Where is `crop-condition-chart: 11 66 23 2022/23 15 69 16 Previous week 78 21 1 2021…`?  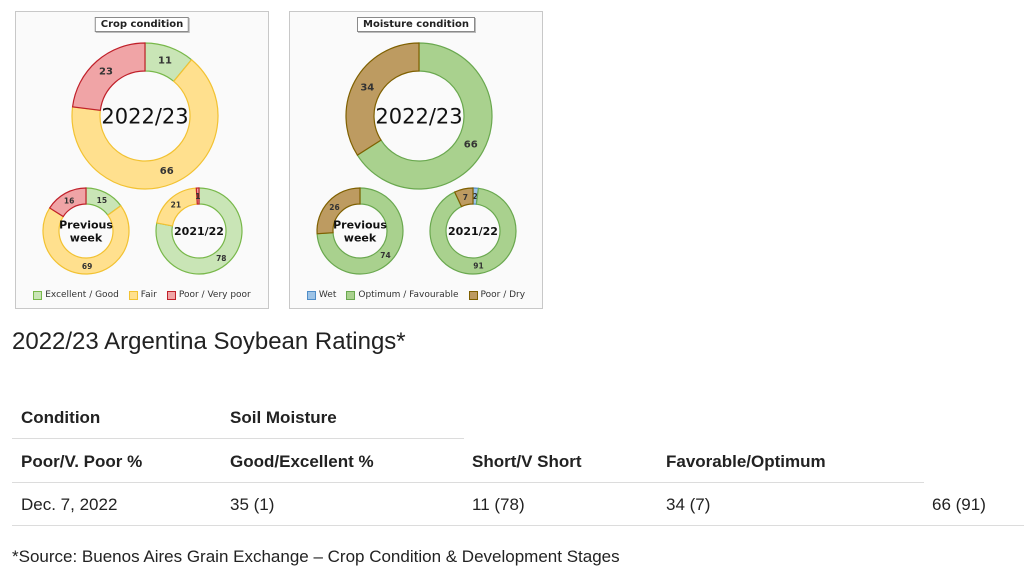
crop-condition-chart: 11 66 23 2022/23 15 69 16 Previous week 78 21 1 2021… is located at coordinates (142, 158).